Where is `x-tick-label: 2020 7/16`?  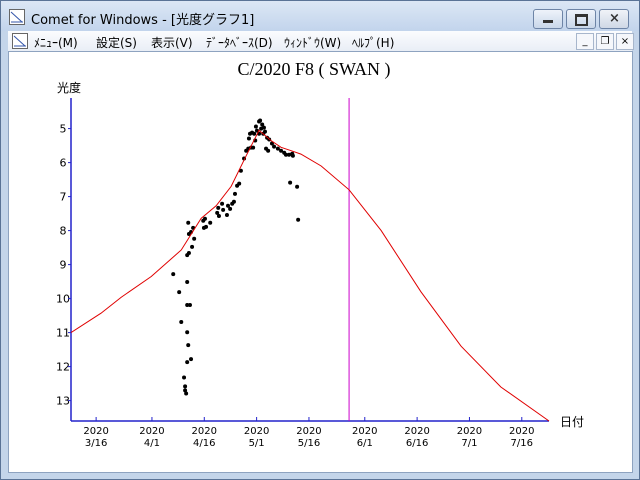
x-tick-label: 2020 7/16 is located at coordinates (522, 437).